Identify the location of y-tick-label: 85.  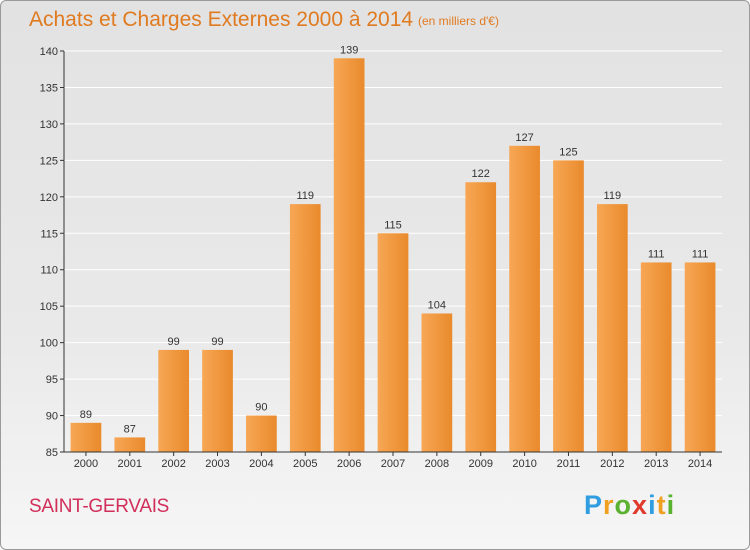
(52, 453).